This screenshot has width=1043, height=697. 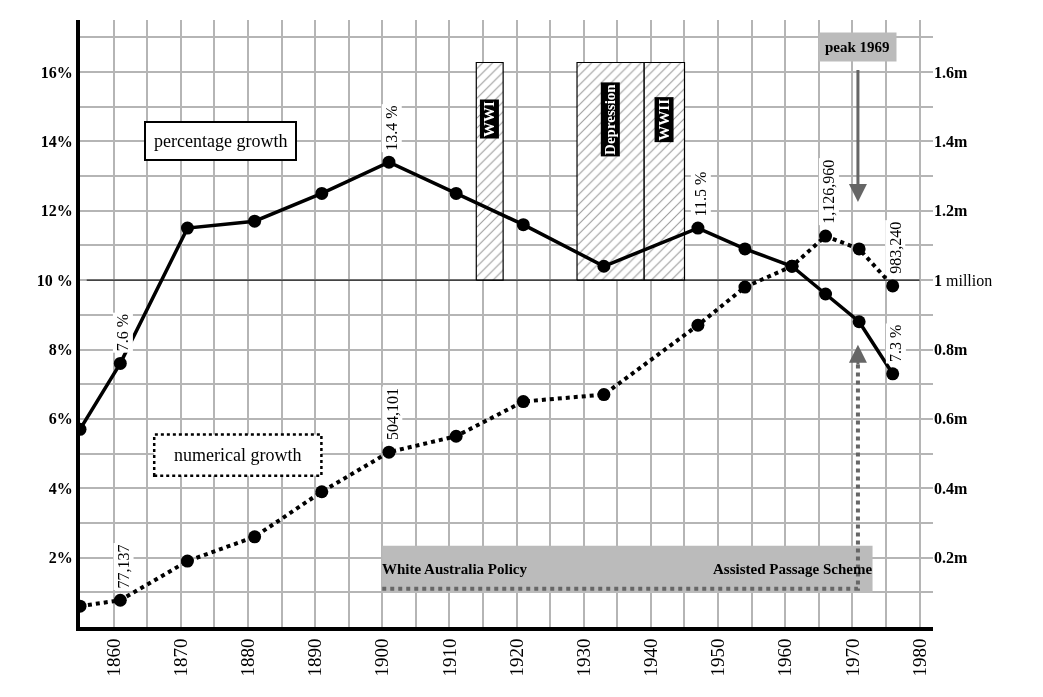 I want to click on x-tick-label: 1950, so click(x=718, y=657).